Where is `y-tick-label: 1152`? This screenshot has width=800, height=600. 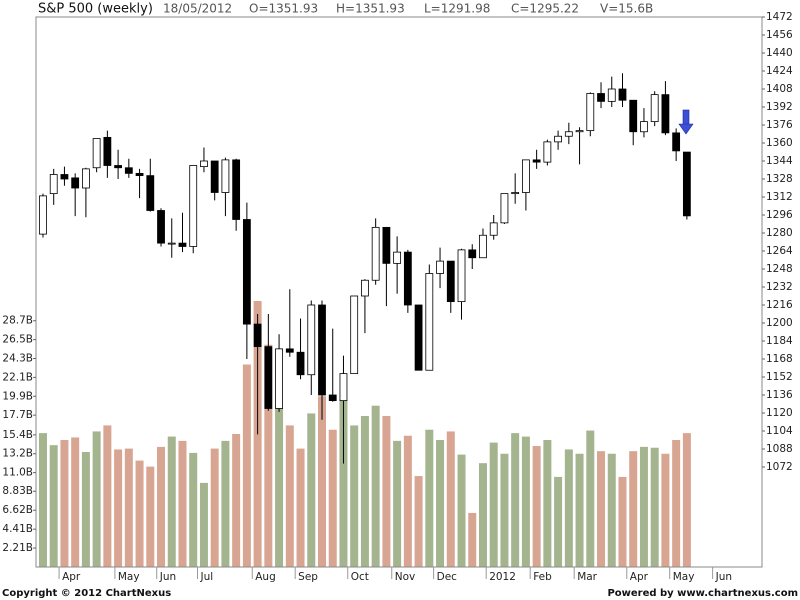
y-tick-label: 1152 is located at coordinates (779, 377).